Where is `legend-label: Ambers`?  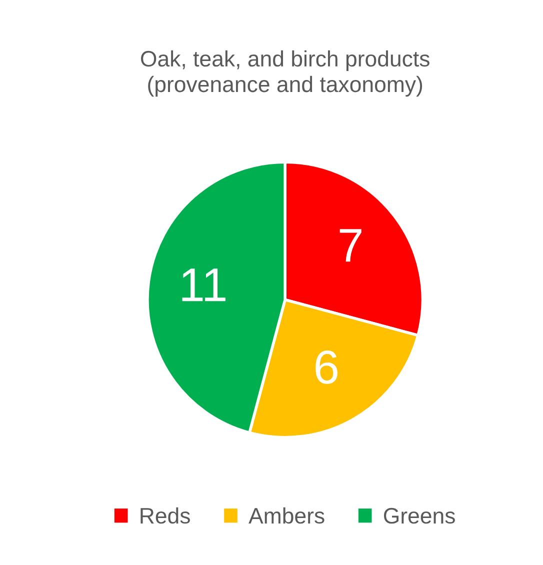
legend-label: Ambers is located at coordinates (286, 515).